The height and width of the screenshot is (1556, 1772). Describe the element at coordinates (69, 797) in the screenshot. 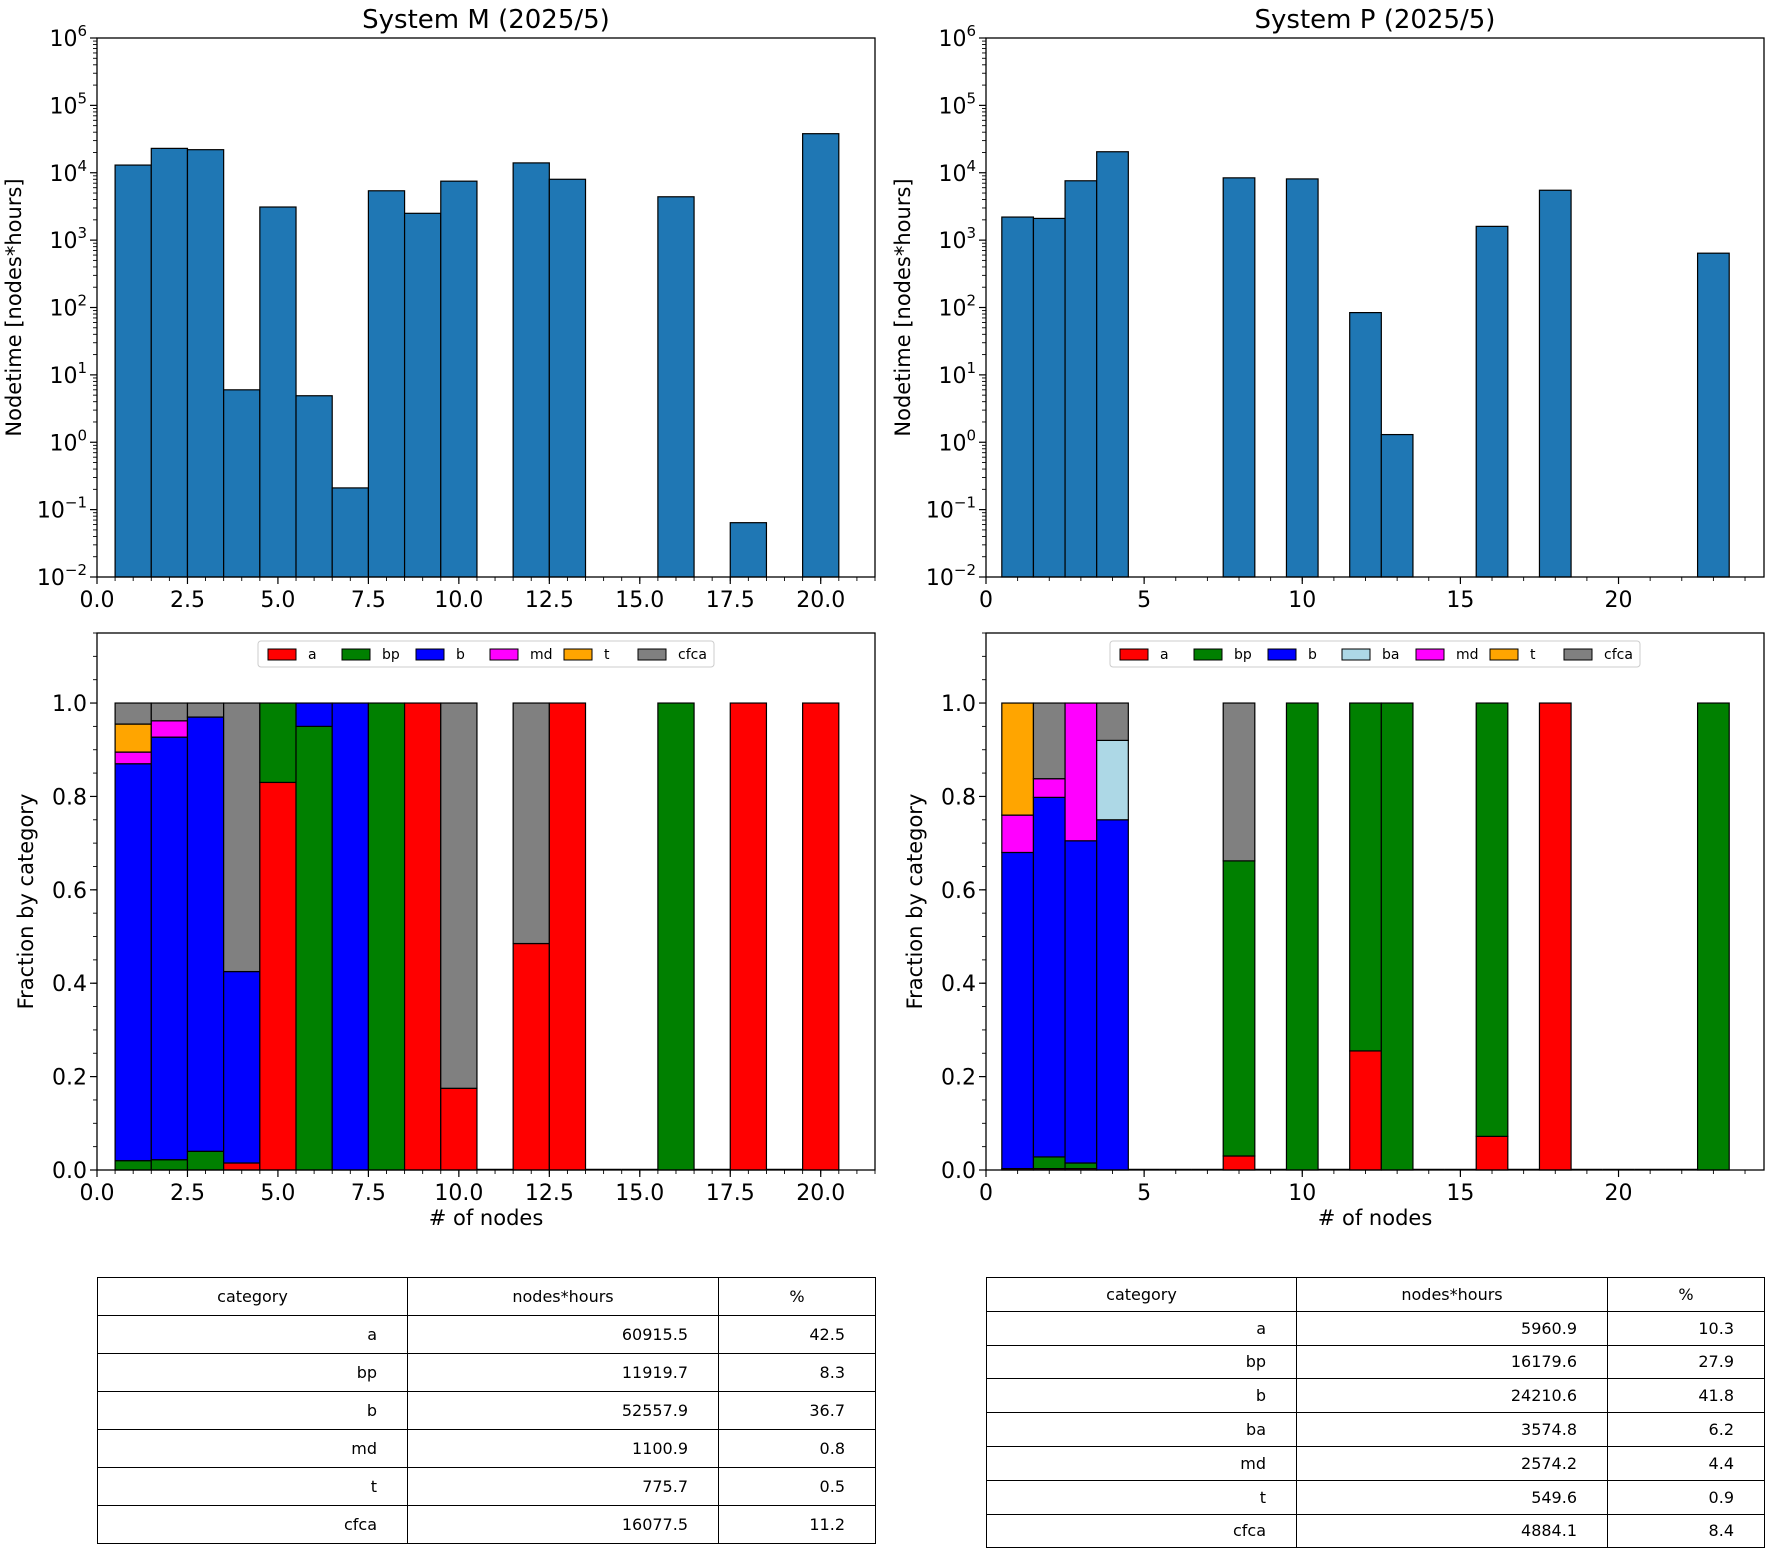

I see `fracM-ytick-label: 0.8` at that location.